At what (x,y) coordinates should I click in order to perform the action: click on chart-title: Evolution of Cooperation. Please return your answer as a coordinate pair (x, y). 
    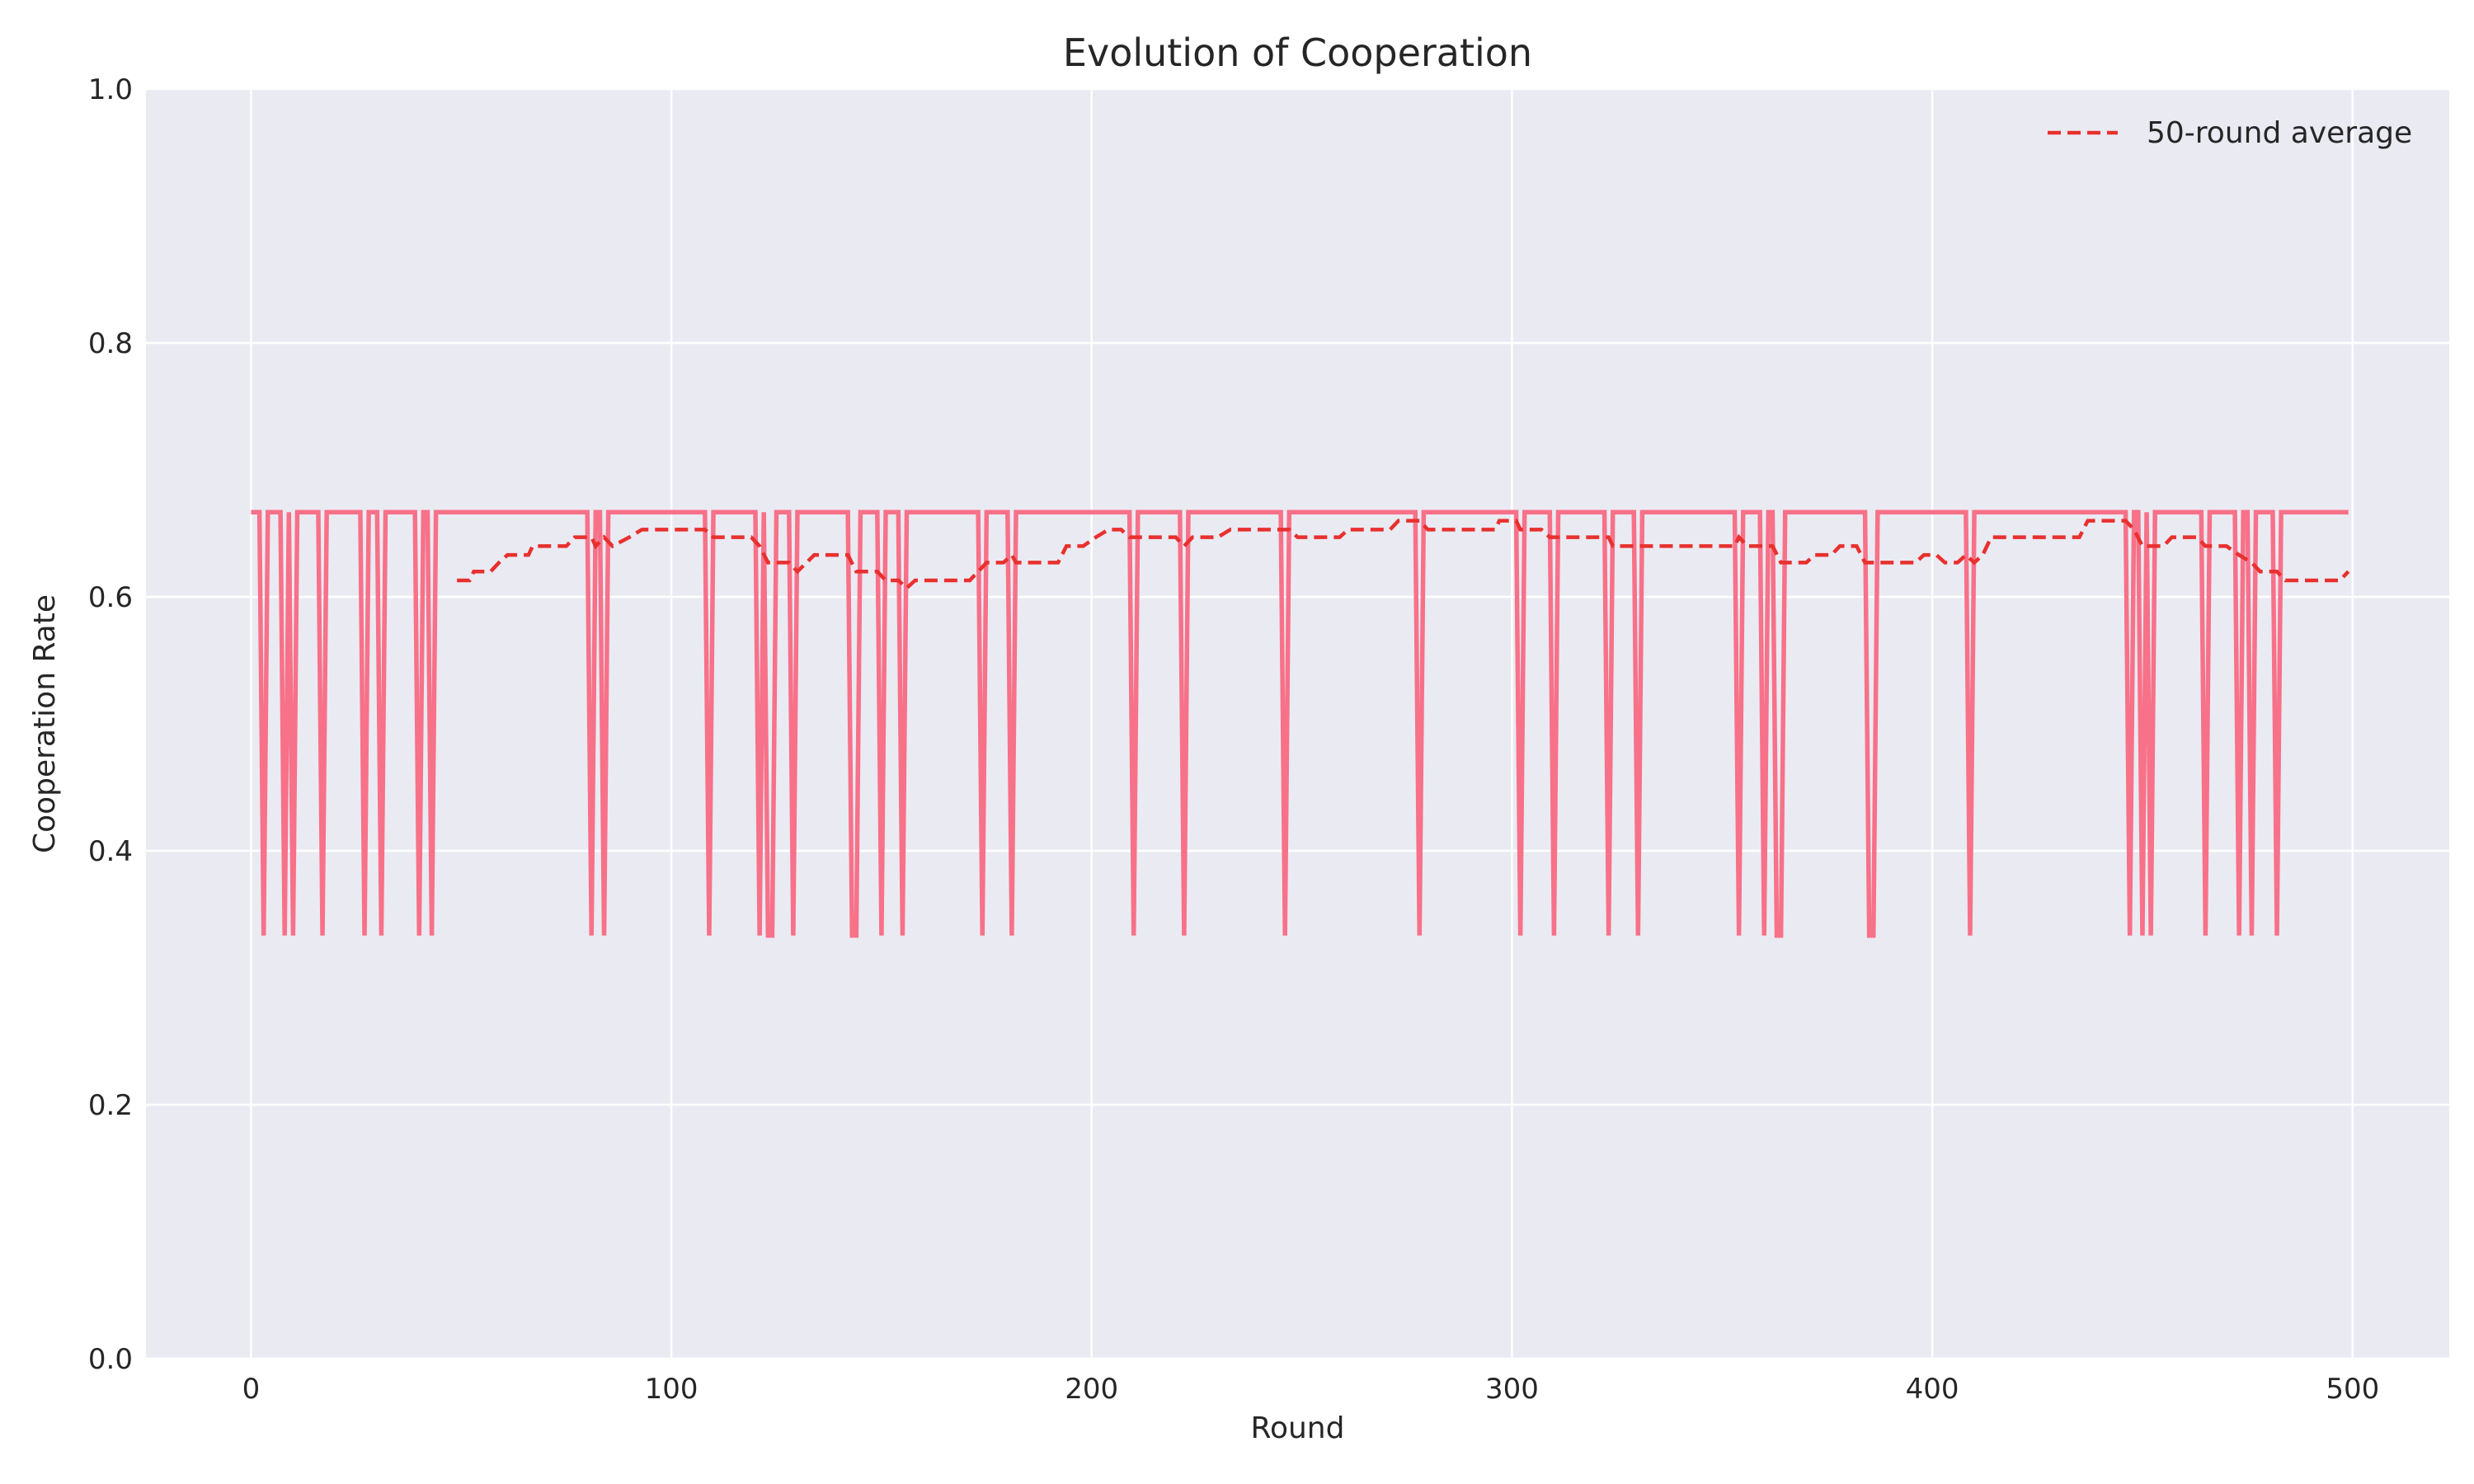
    Looking at the image, I should click on (1297, 53).